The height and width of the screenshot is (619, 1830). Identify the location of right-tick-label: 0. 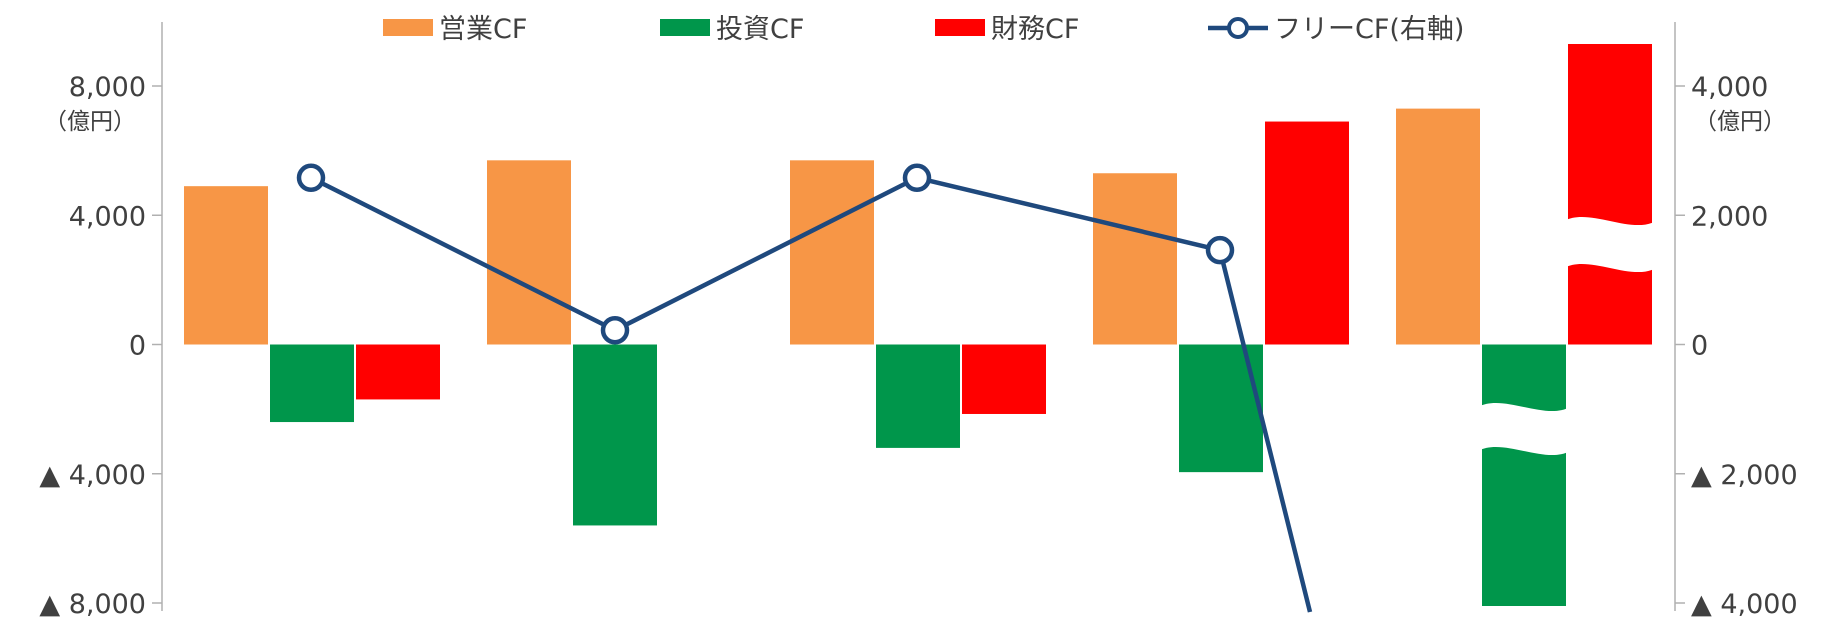
(1699, 346).